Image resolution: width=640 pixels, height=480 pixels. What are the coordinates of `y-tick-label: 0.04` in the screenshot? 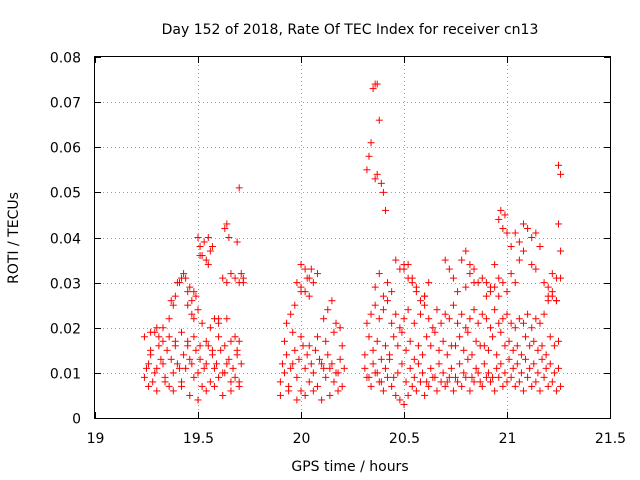 It's located at (65, 240).